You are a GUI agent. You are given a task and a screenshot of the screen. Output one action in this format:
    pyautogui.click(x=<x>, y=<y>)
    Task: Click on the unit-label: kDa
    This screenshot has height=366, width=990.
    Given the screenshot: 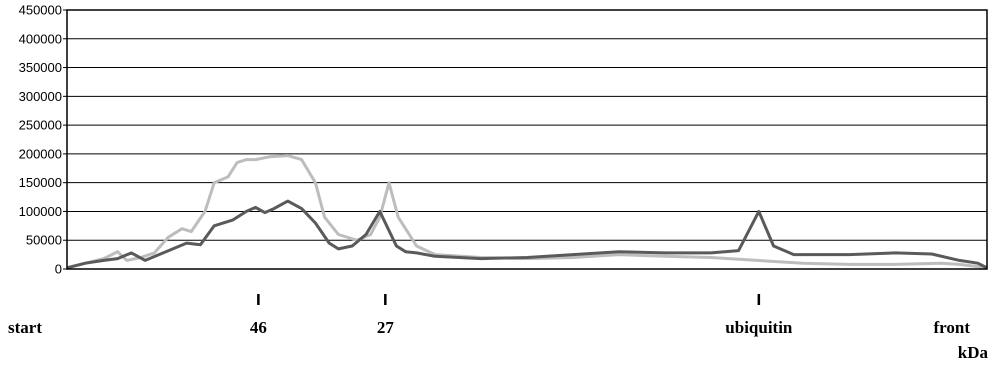 What is the action you would take?
    pyautogui.click(x=973, y=352)
    